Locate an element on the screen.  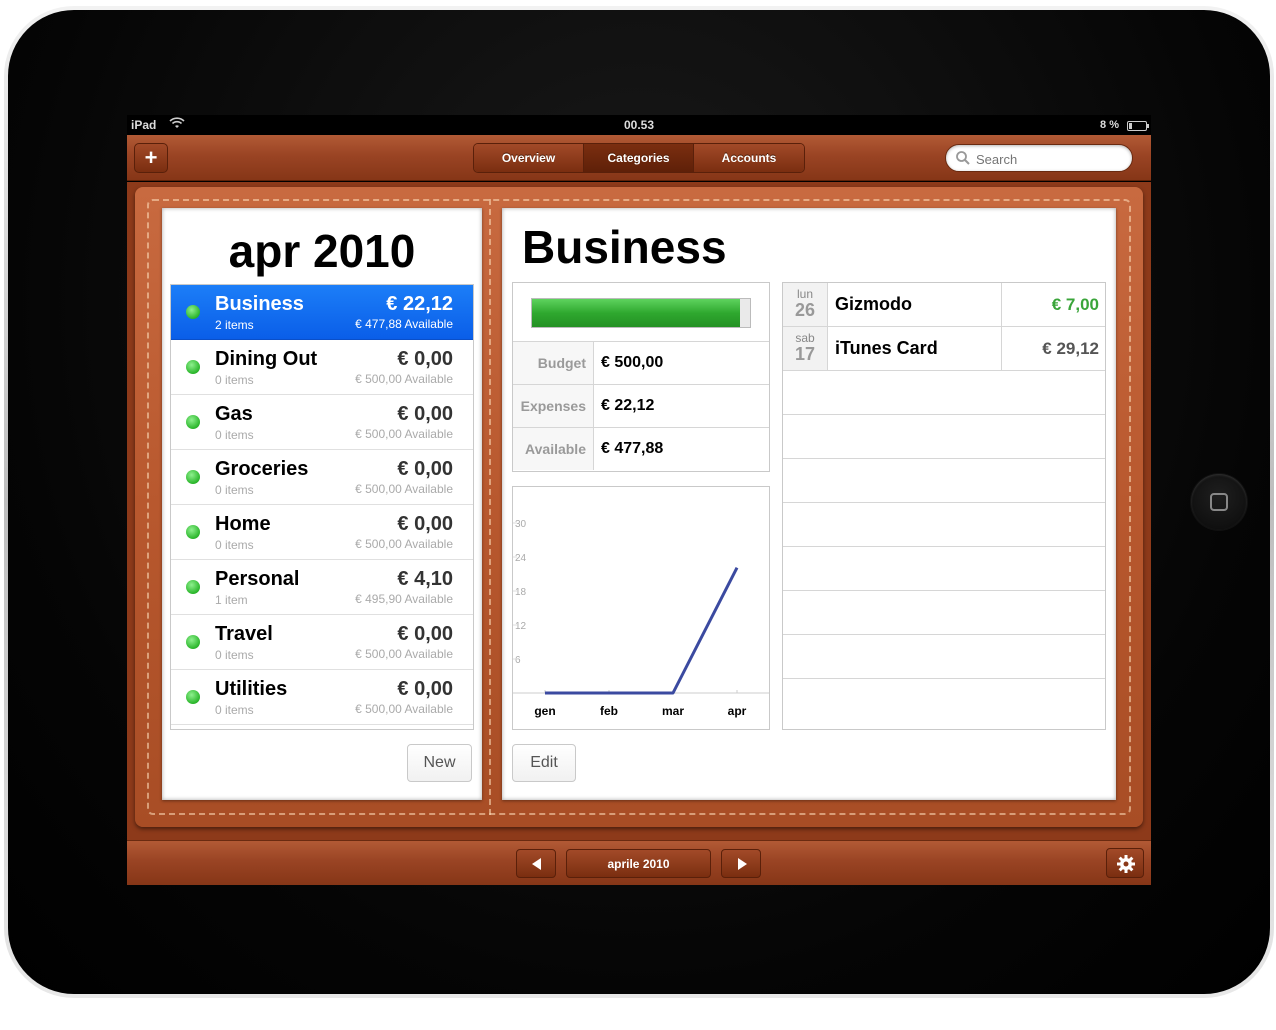
search-field is located at coordinates (1039, 158).